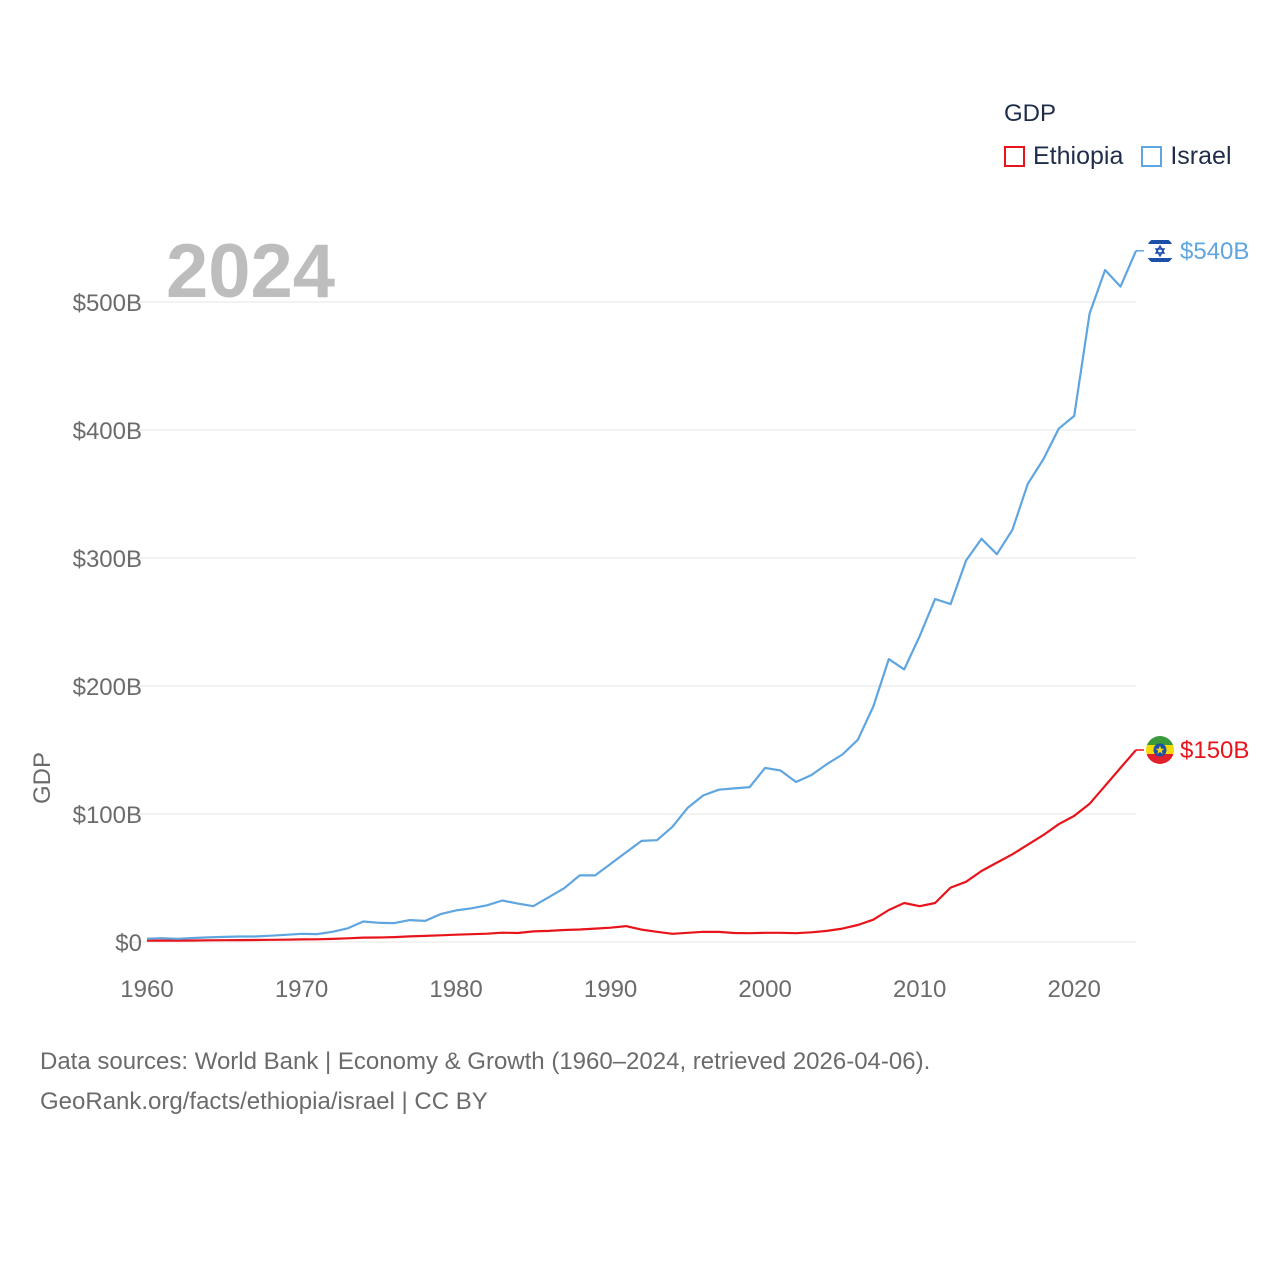  Describe the element at coordinates (1201, 156) in the screenshot. I see `legend-label-israel: Israel` at that location.